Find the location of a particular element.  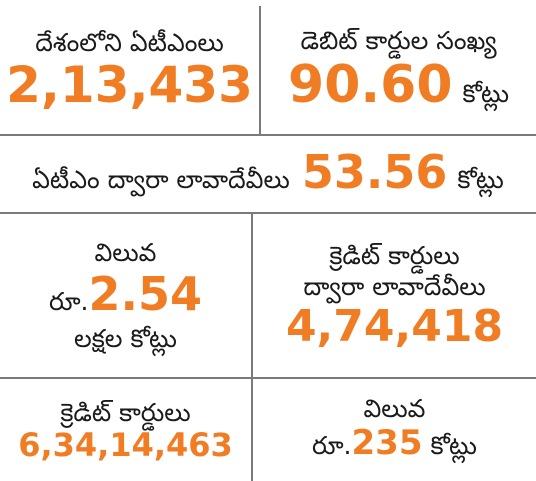

credit-cards-value: 6,34,14,463 is located at coordinates (125, 445).